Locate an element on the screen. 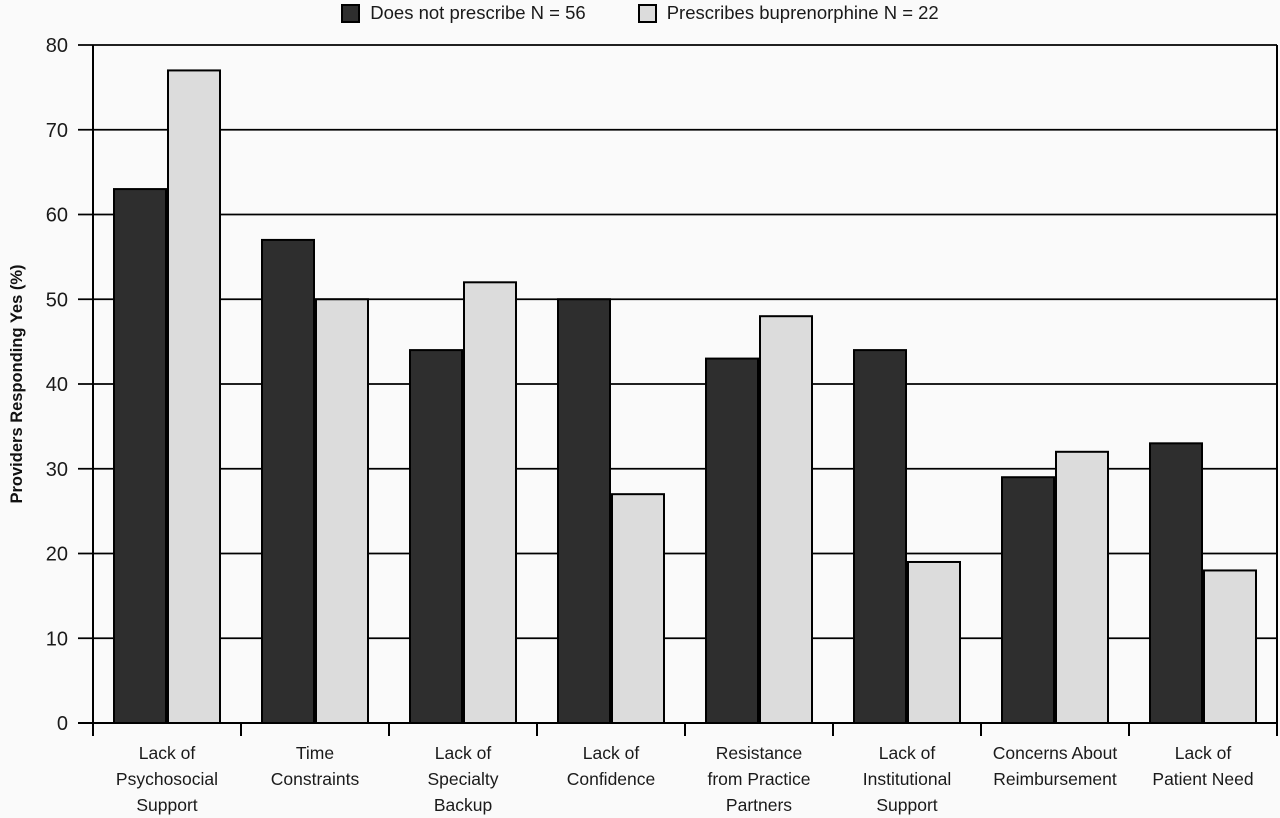 This screenshot has width=1280, height=818. y-axis-title: Providers Responding Yes (%) is located at coordinates (17, 383).